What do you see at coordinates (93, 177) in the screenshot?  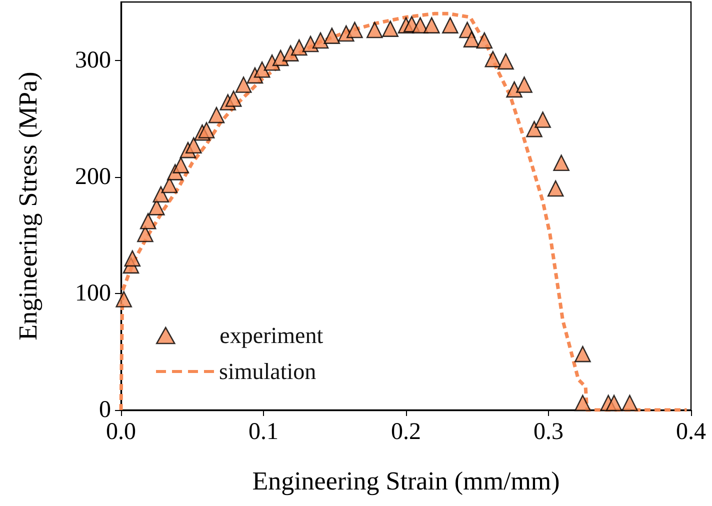 I see `y-tick-label: 200` at bounding box center [93, 177].